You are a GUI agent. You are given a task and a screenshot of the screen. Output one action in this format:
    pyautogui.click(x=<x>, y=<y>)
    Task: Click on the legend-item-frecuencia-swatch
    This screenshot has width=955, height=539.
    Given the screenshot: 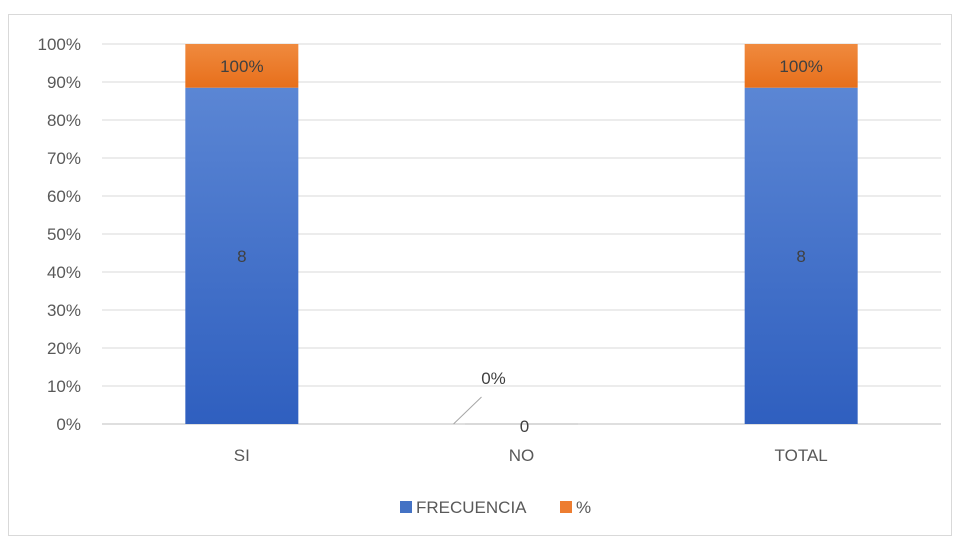 What is the action you would take?
    pyautogui.click(x=406, y=507)
    